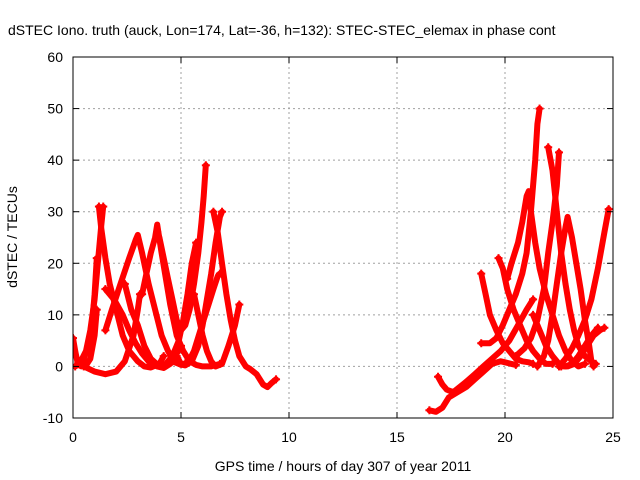  I want to click on y-tick-label: -10, so click(53, 418).